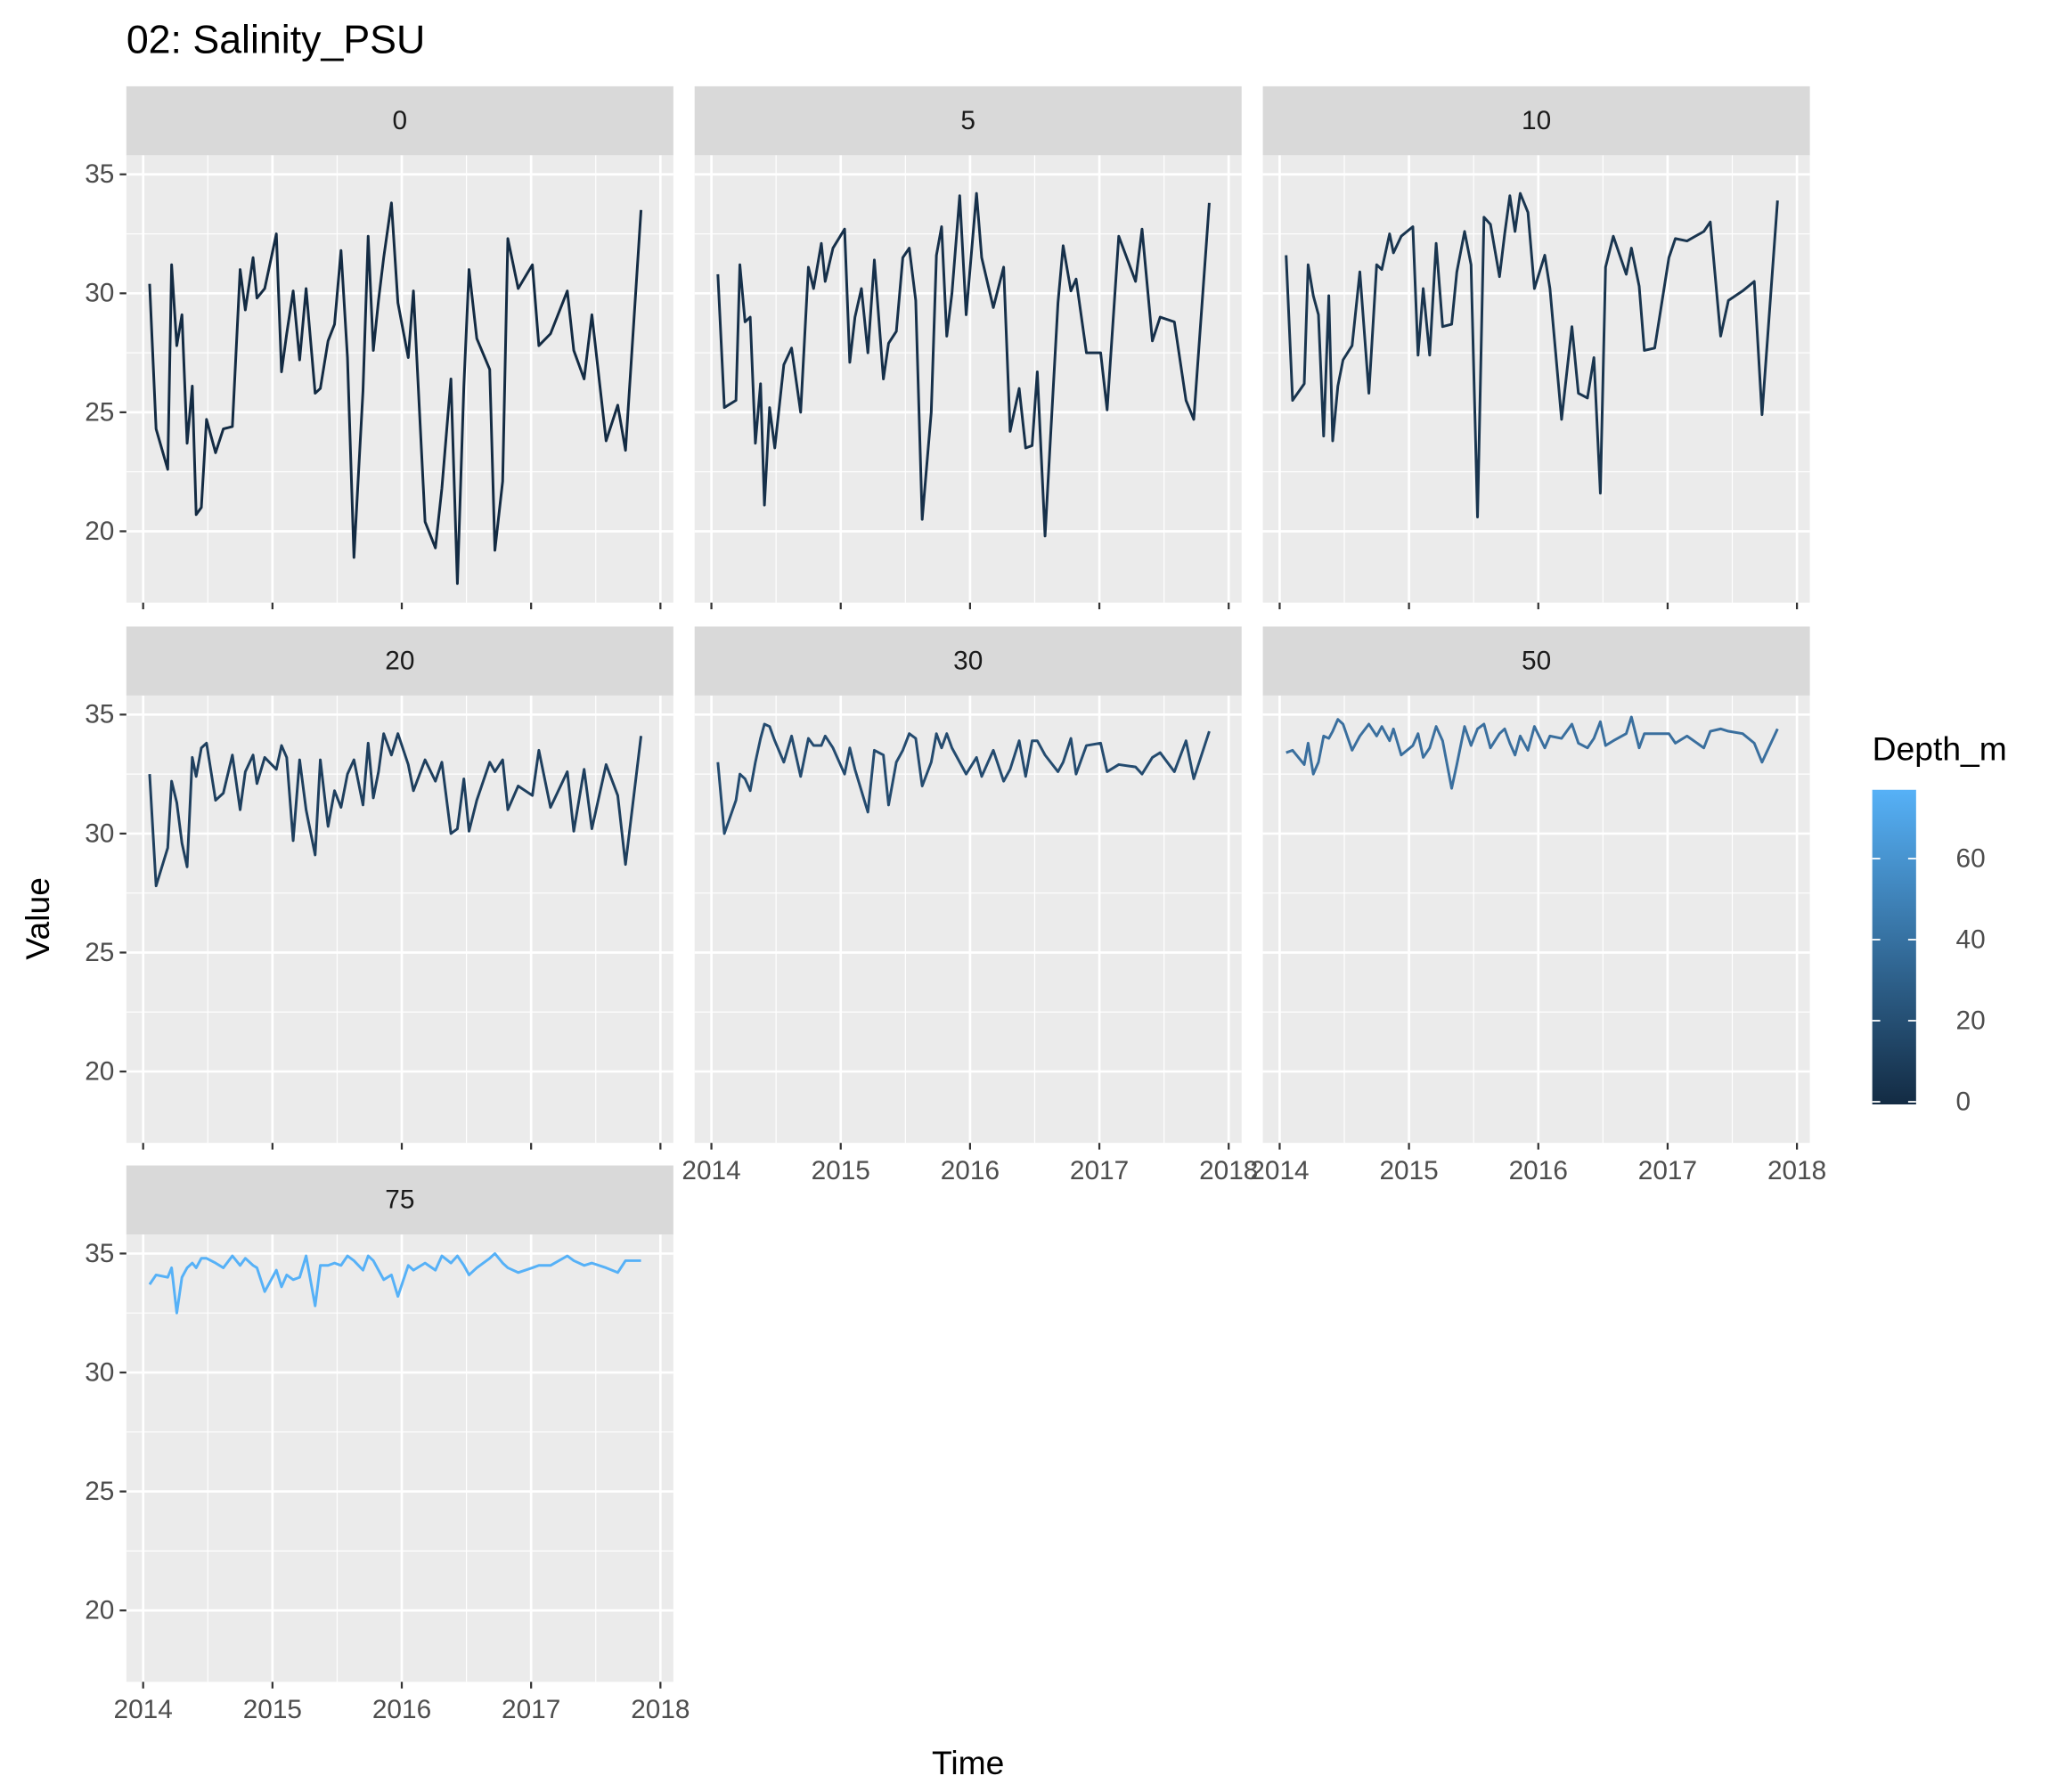 The height and width of the screenshot is (1792, 2065). I want to click on y-axis-title: Value, so click(37, 919).